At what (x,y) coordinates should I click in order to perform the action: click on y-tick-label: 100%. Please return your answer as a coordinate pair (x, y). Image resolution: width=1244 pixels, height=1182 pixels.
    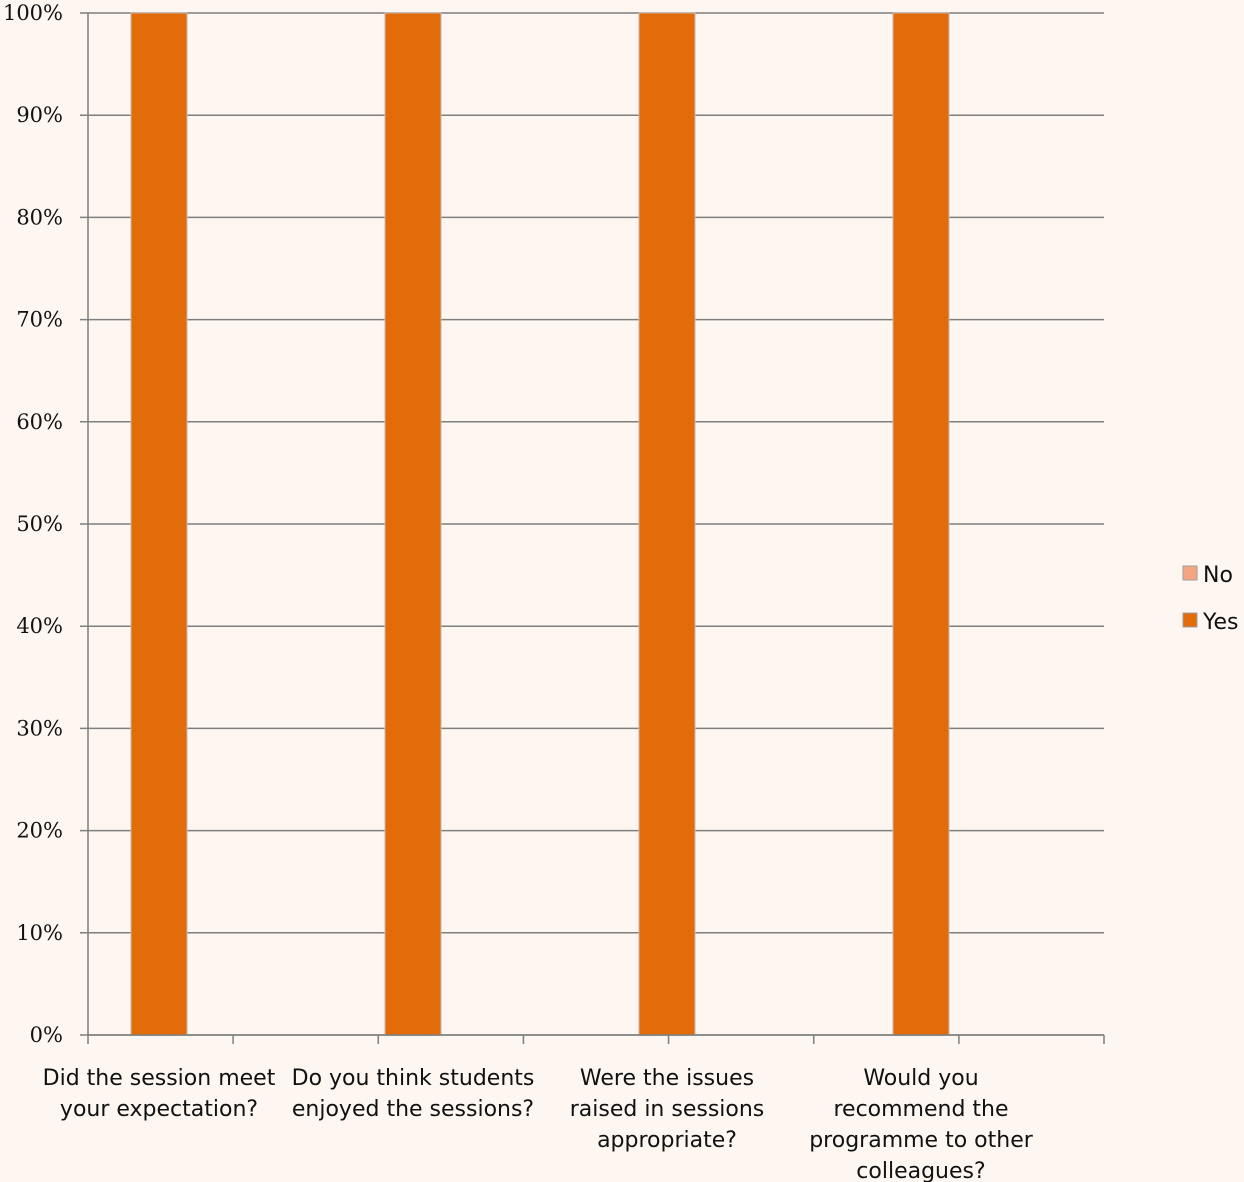
    Looking at the image, I should click on (33, 13).